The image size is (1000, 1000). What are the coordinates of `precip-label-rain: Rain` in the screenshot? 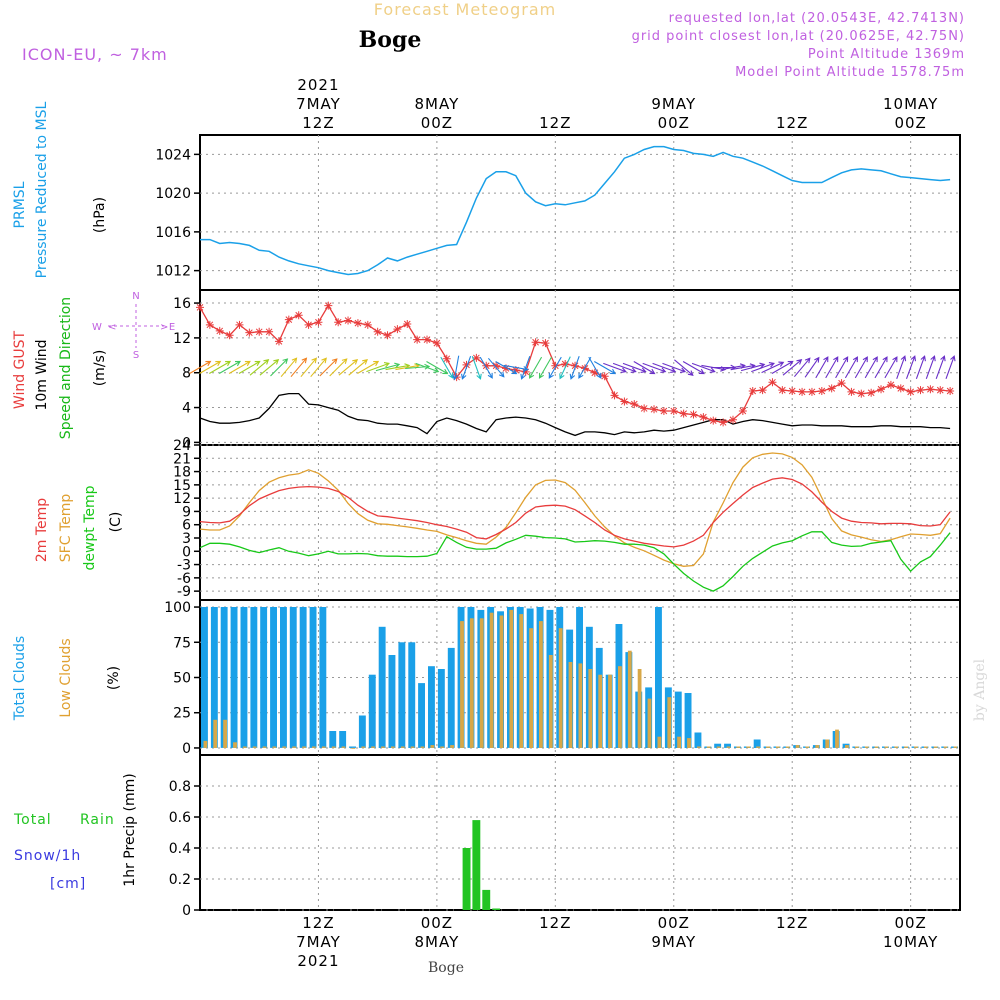 It's located at (97, 820).